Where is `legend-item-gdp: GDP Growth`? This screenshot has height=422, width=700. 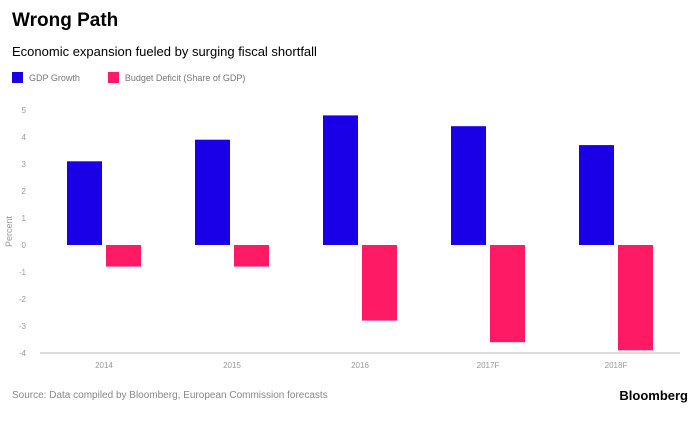
legend-item-gdp: GDP Growth is located at coordinates (46, 77).